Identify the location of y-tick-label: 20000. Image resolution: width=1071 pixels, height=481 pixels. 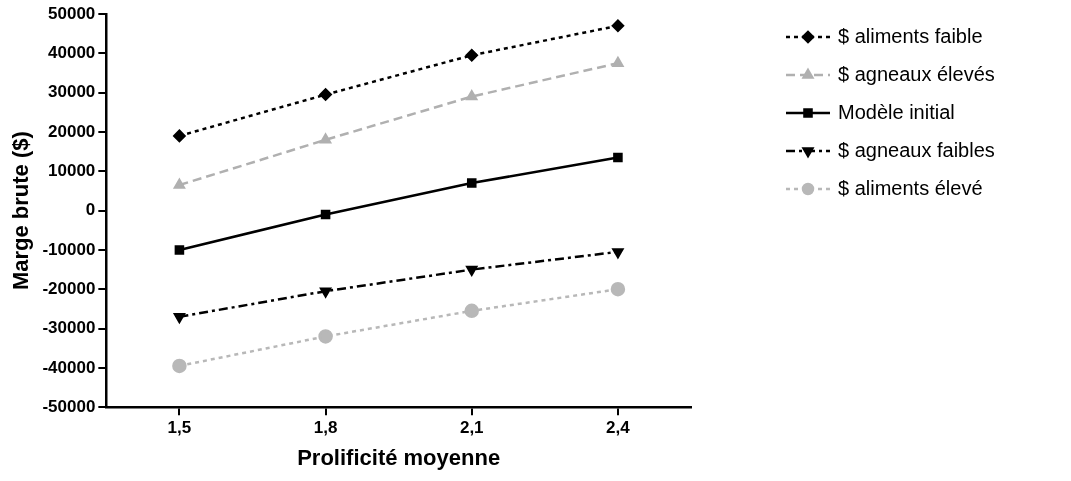
(72, 131).